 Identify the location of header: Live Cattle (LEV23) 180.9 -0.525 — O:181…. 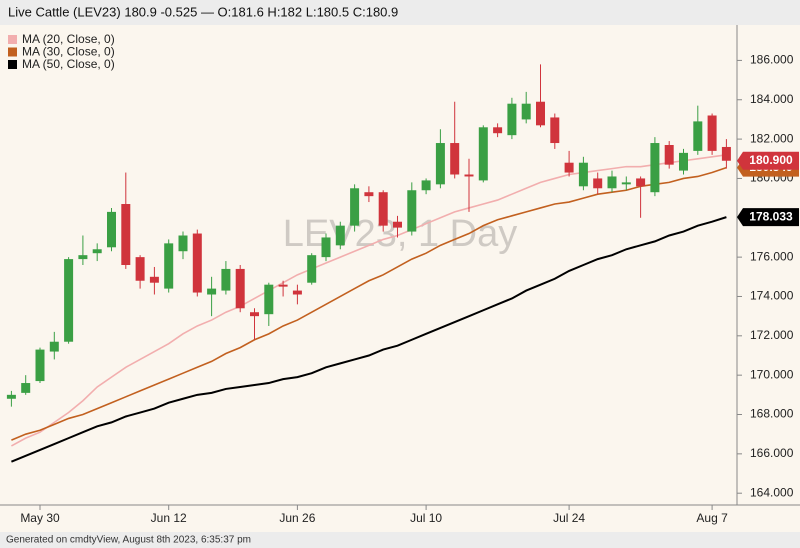
(203, 11).